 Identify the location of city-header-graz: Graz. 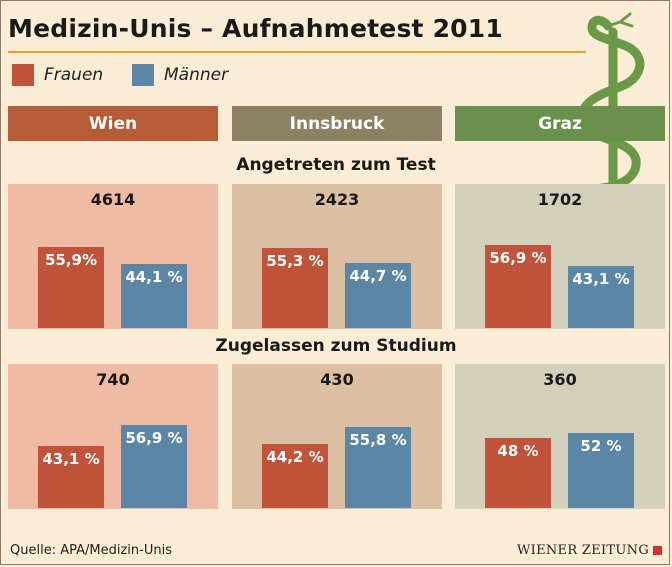
(560, 123).